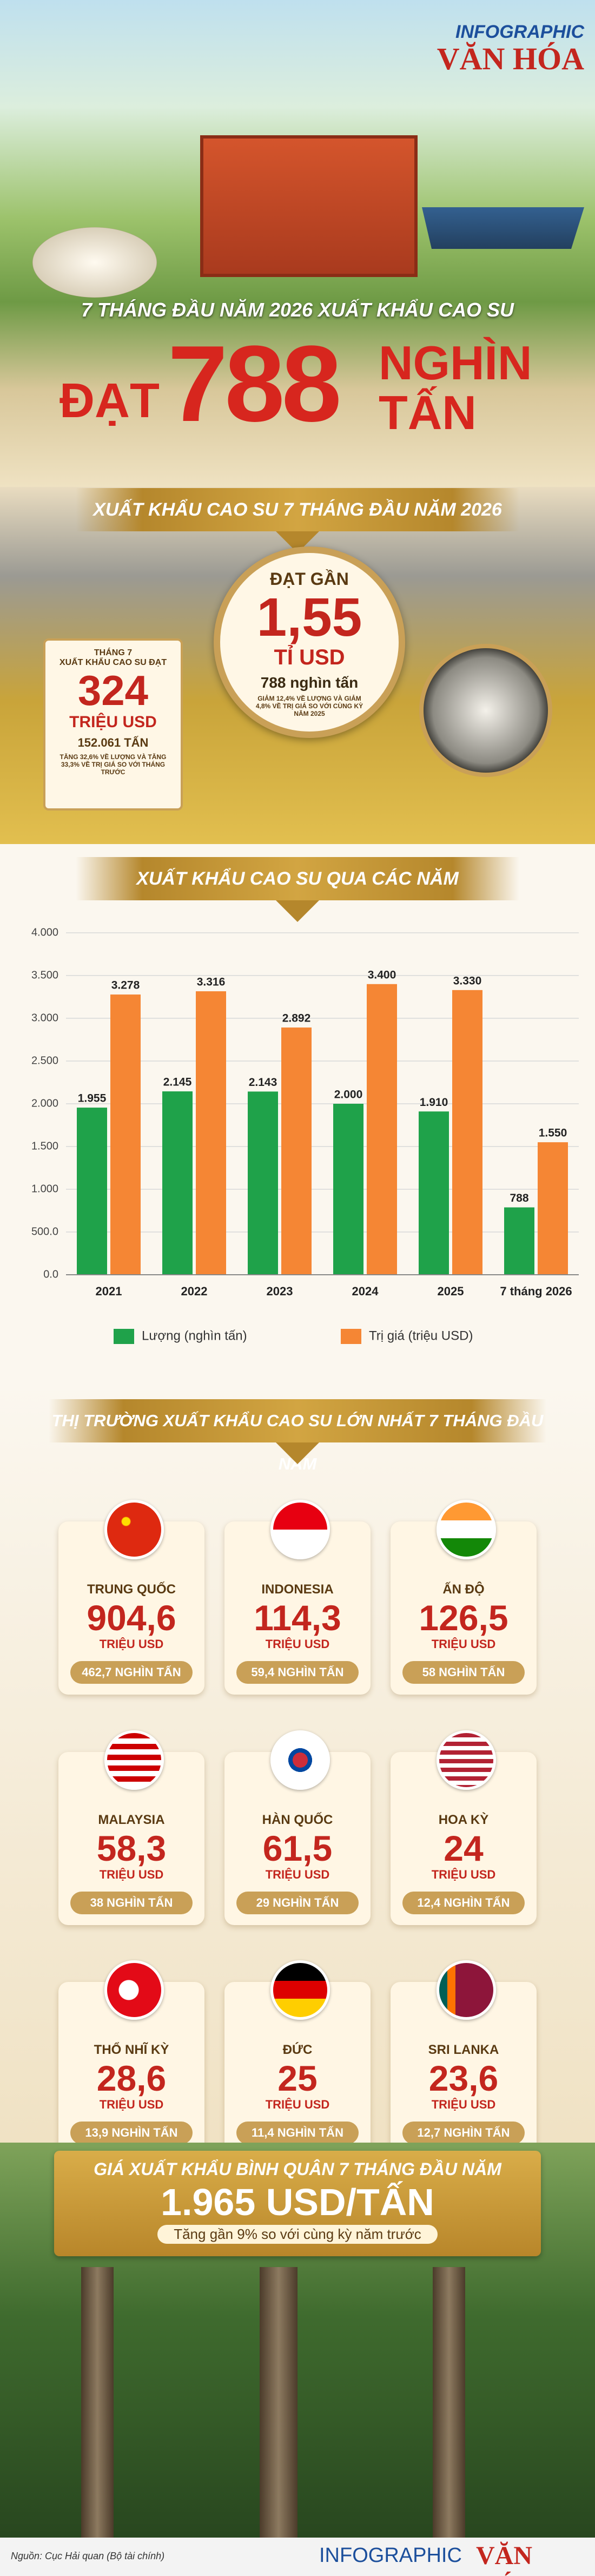  Describe the element at coordinates (519, 1198) in the screenshot. I see `value-label: 788` at that location.